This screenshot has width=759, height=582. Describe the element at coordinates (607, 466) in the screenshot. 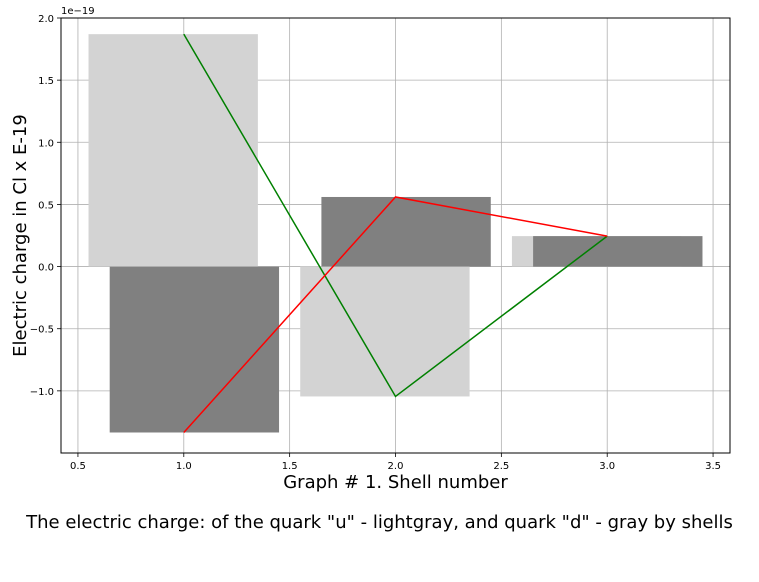

I see `x-tick-label: 3.0` at that location.